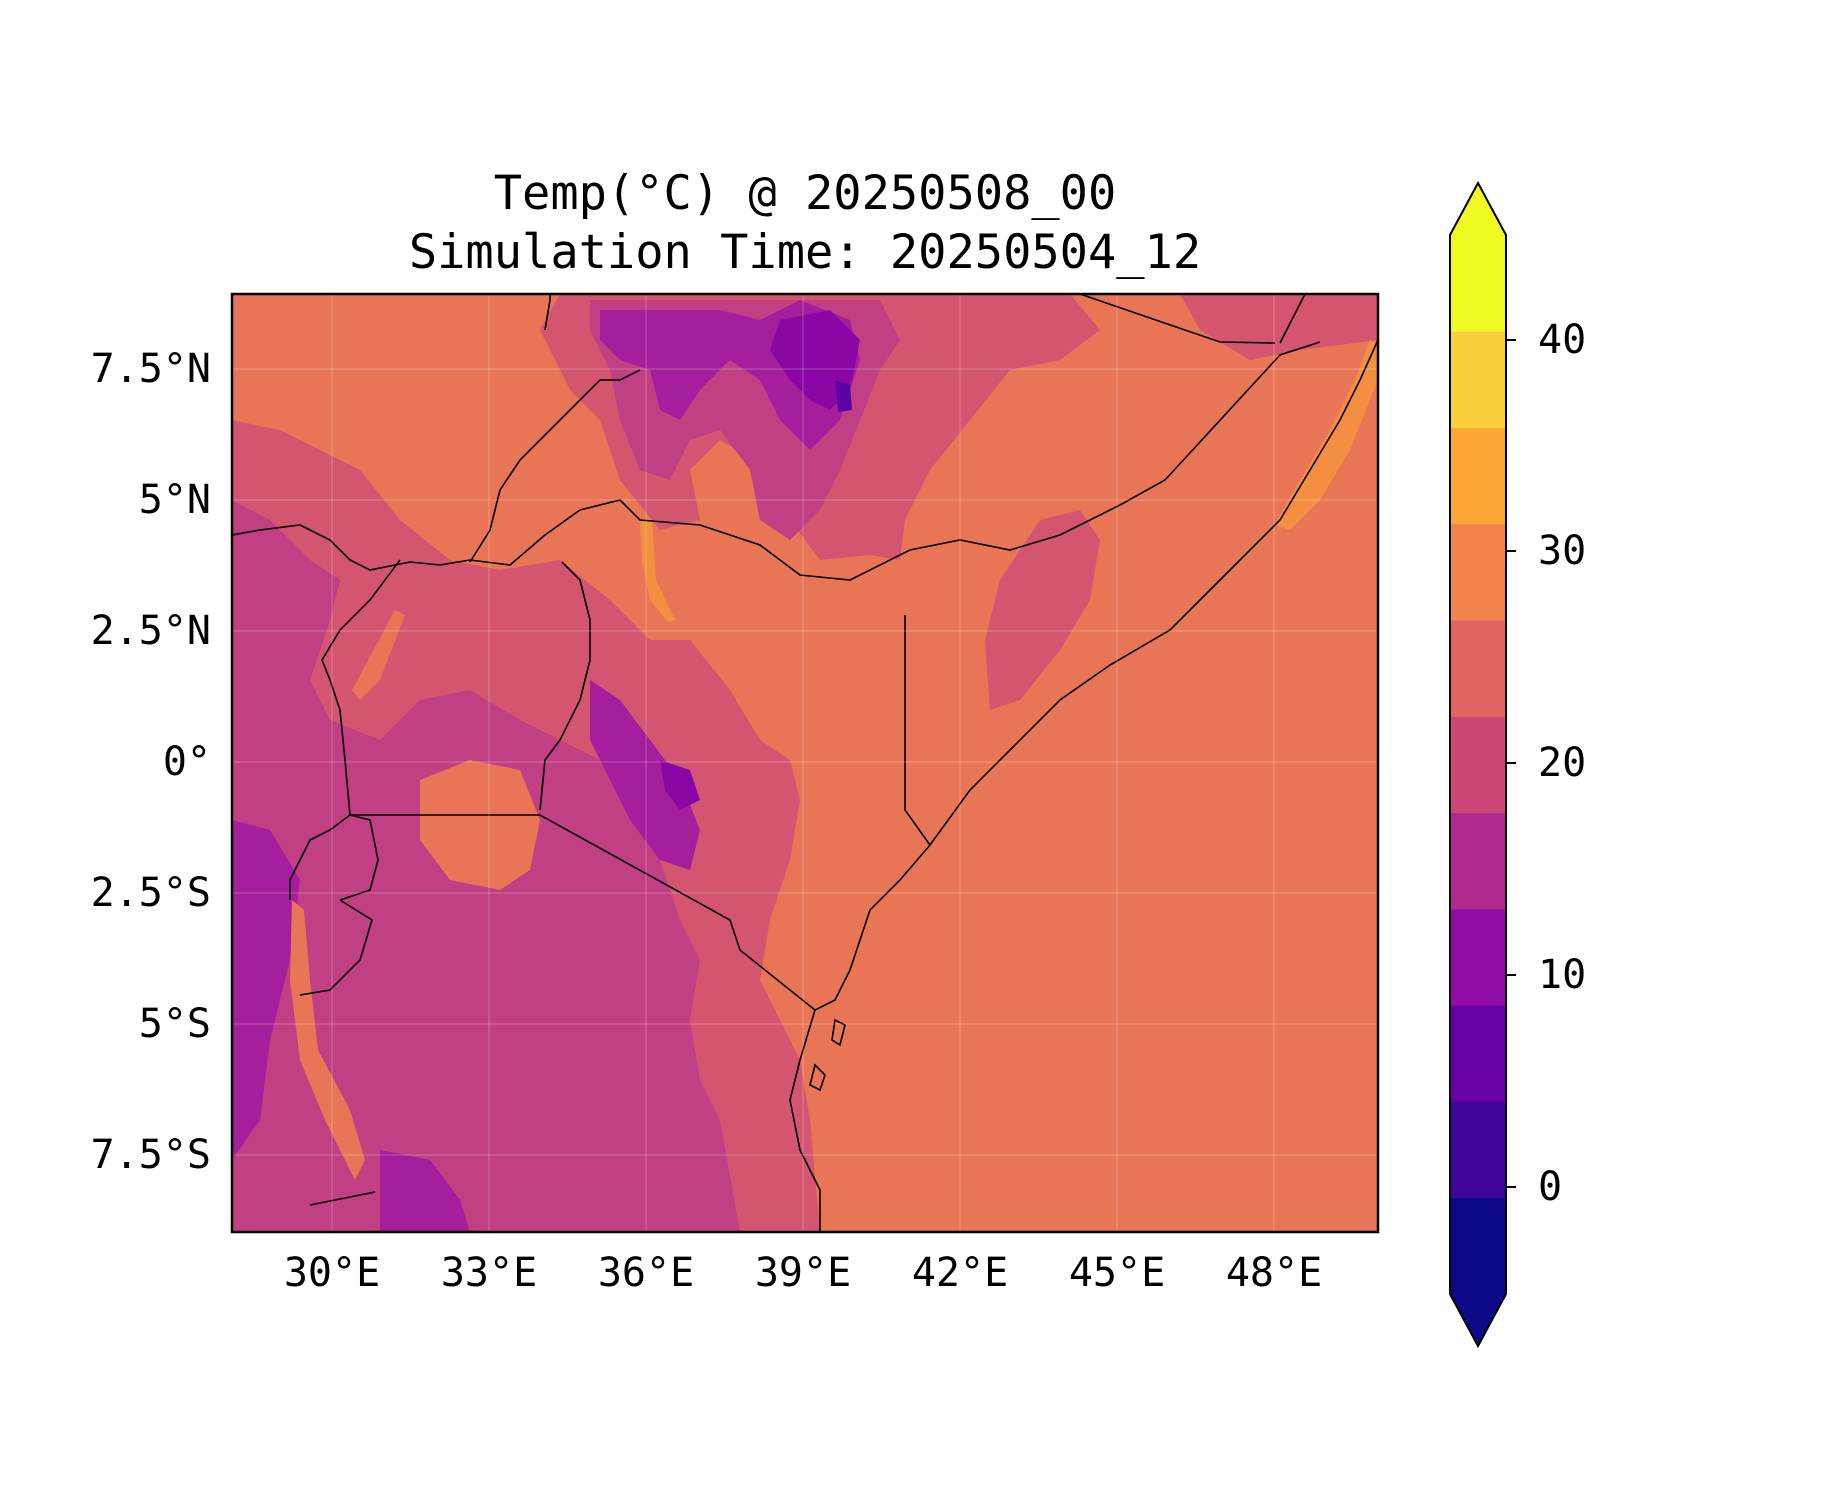 The image size is (1833, 1500). Describe the element at coordinates (1562, 340) in the screenshot. I see `colorbar-tick-label: 40` at that location.